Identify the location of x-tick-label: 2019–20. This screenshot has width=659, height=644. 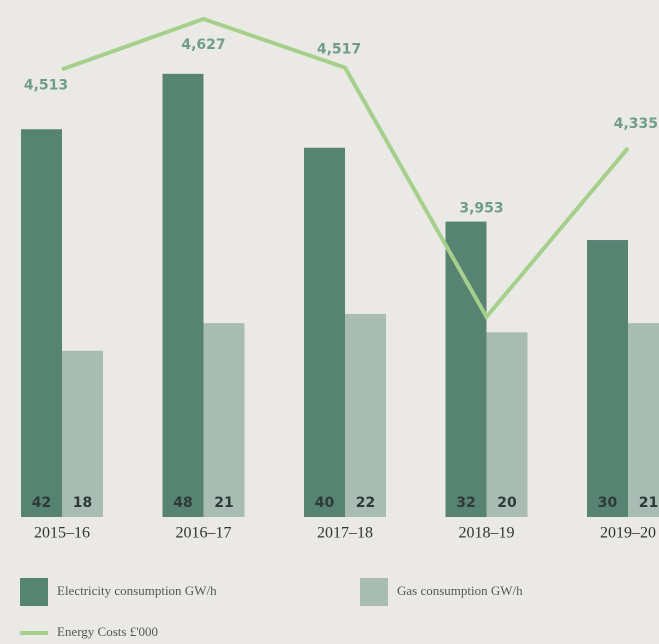
(628, 533).